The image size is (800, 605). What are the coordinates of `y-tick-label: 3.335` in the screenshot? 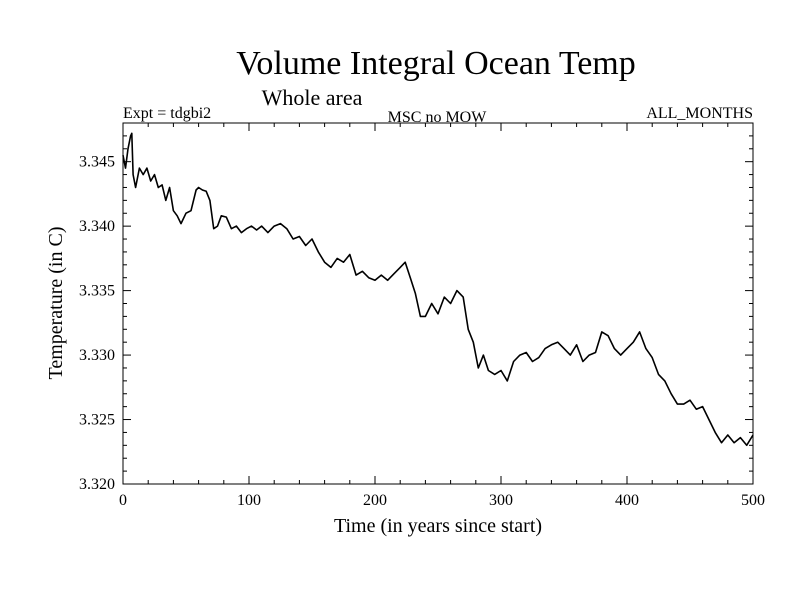 It's located at (97, 291).